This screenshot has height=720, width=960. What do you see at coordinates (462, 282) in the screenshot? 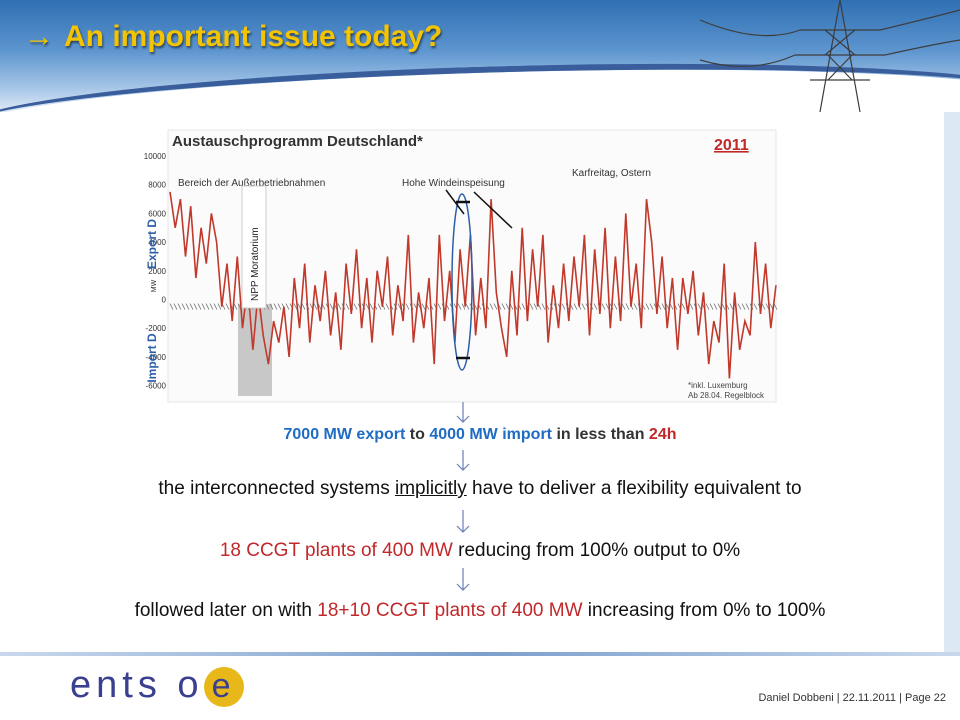
I see `highlight-ellipse` at bounding box center [462, 282].